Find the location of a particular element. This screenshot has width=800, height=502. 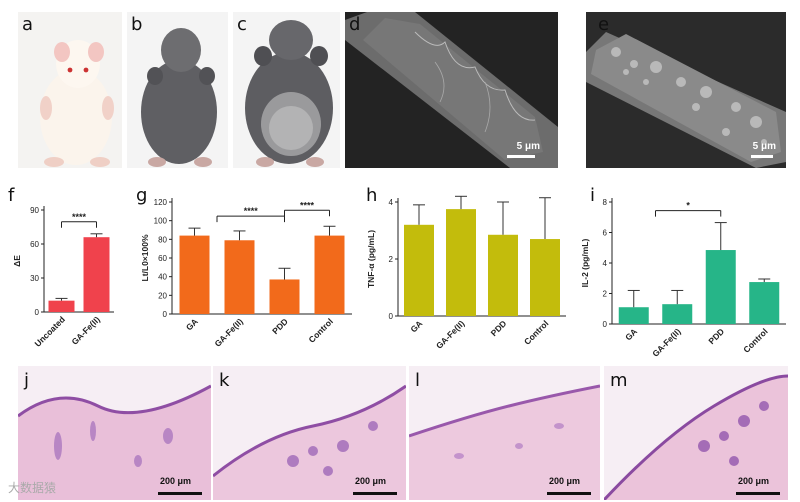

panel-label-a: a is located at coordinates (28, 24).